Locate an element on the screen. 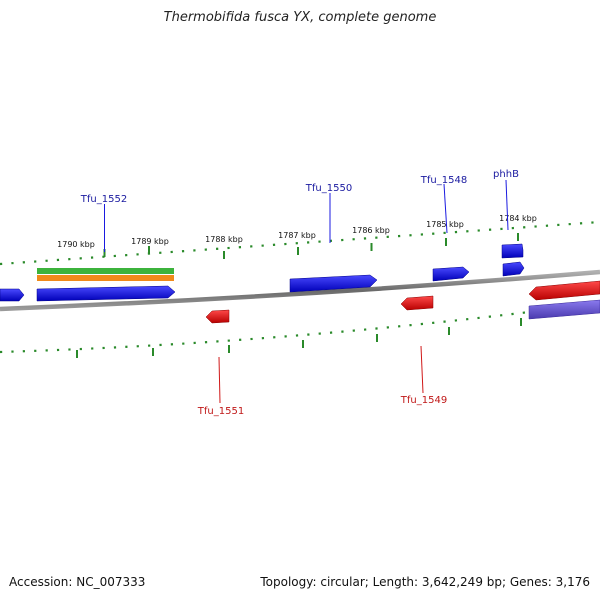 The width and height of the screenshot is (600, 600). forward-features is located at coordinates (262, 272).